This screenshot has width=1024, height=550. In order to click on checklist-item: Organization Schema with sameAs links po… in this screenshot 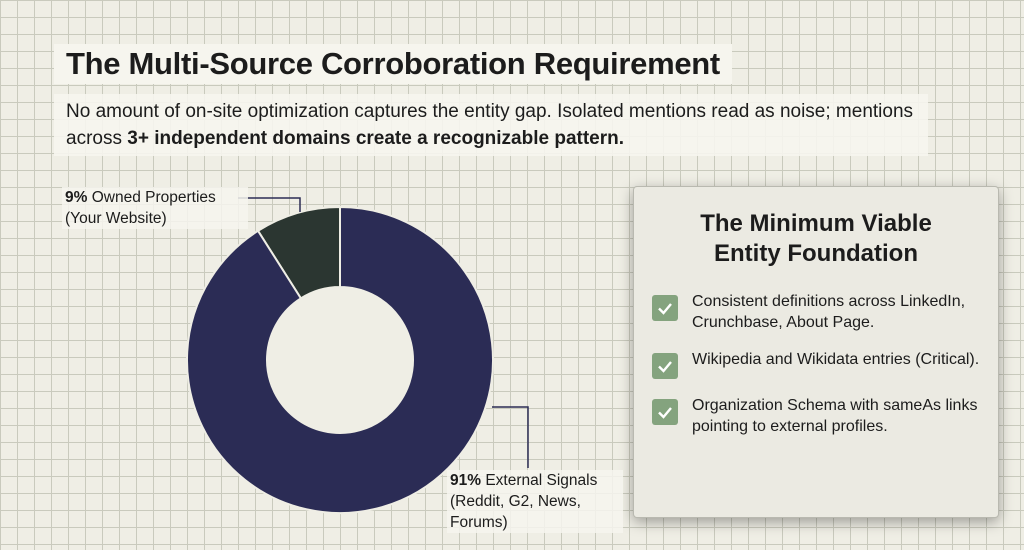, I will do `click(817, 416)`.